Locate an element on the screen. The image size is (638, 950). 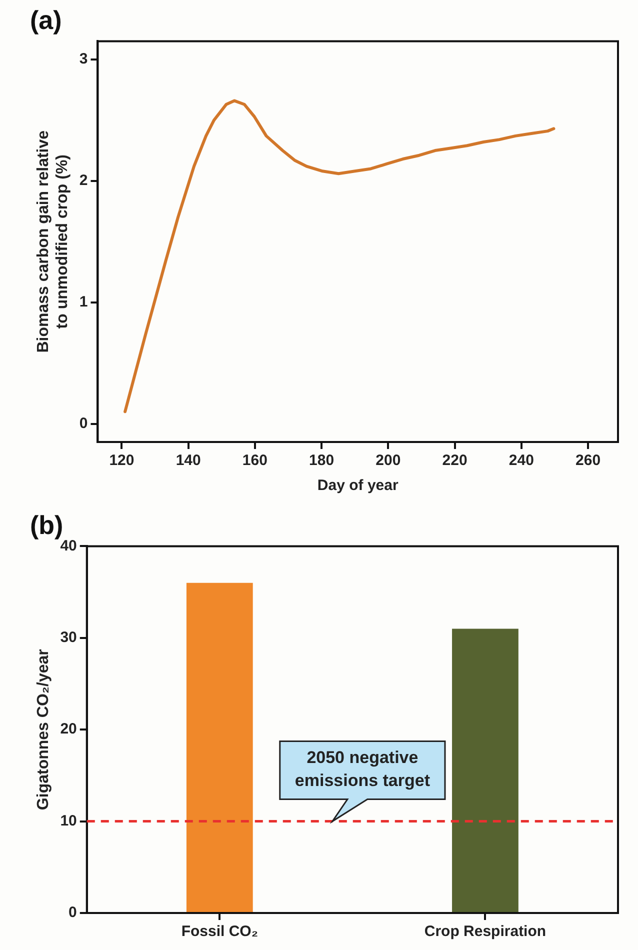
x-tick-label: 220 is located at coordinates (455, 461).